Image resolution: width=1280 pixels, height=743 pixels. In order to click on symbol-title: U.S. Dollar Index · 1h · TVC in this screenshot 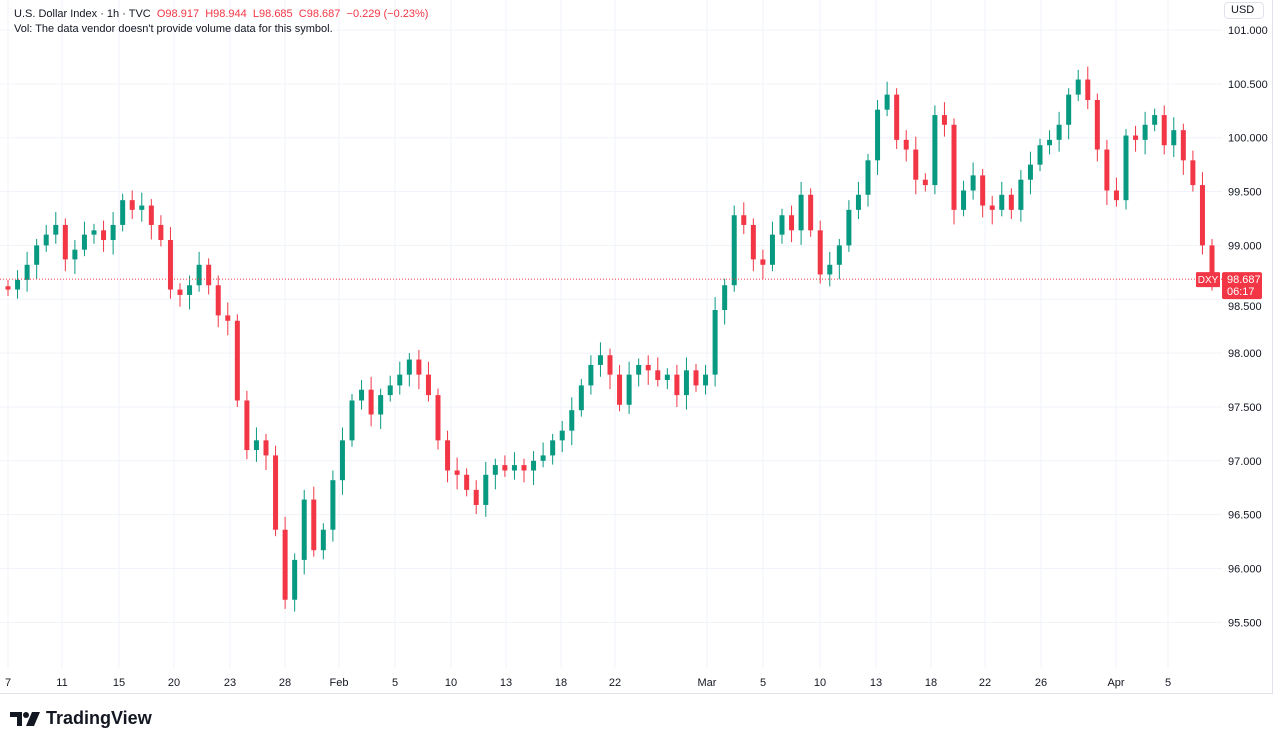, I will do `click(82, 14)`.